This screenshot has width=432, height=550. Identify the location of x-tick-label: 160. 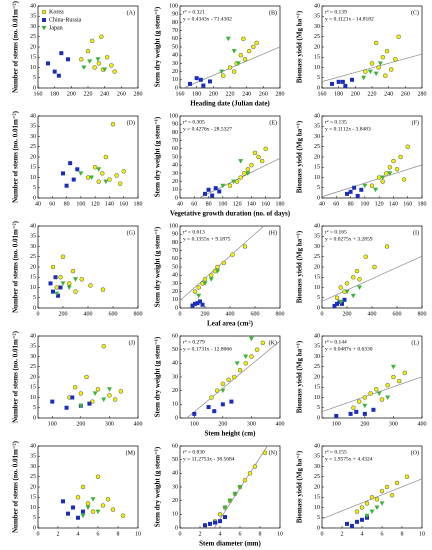
(123, 204).